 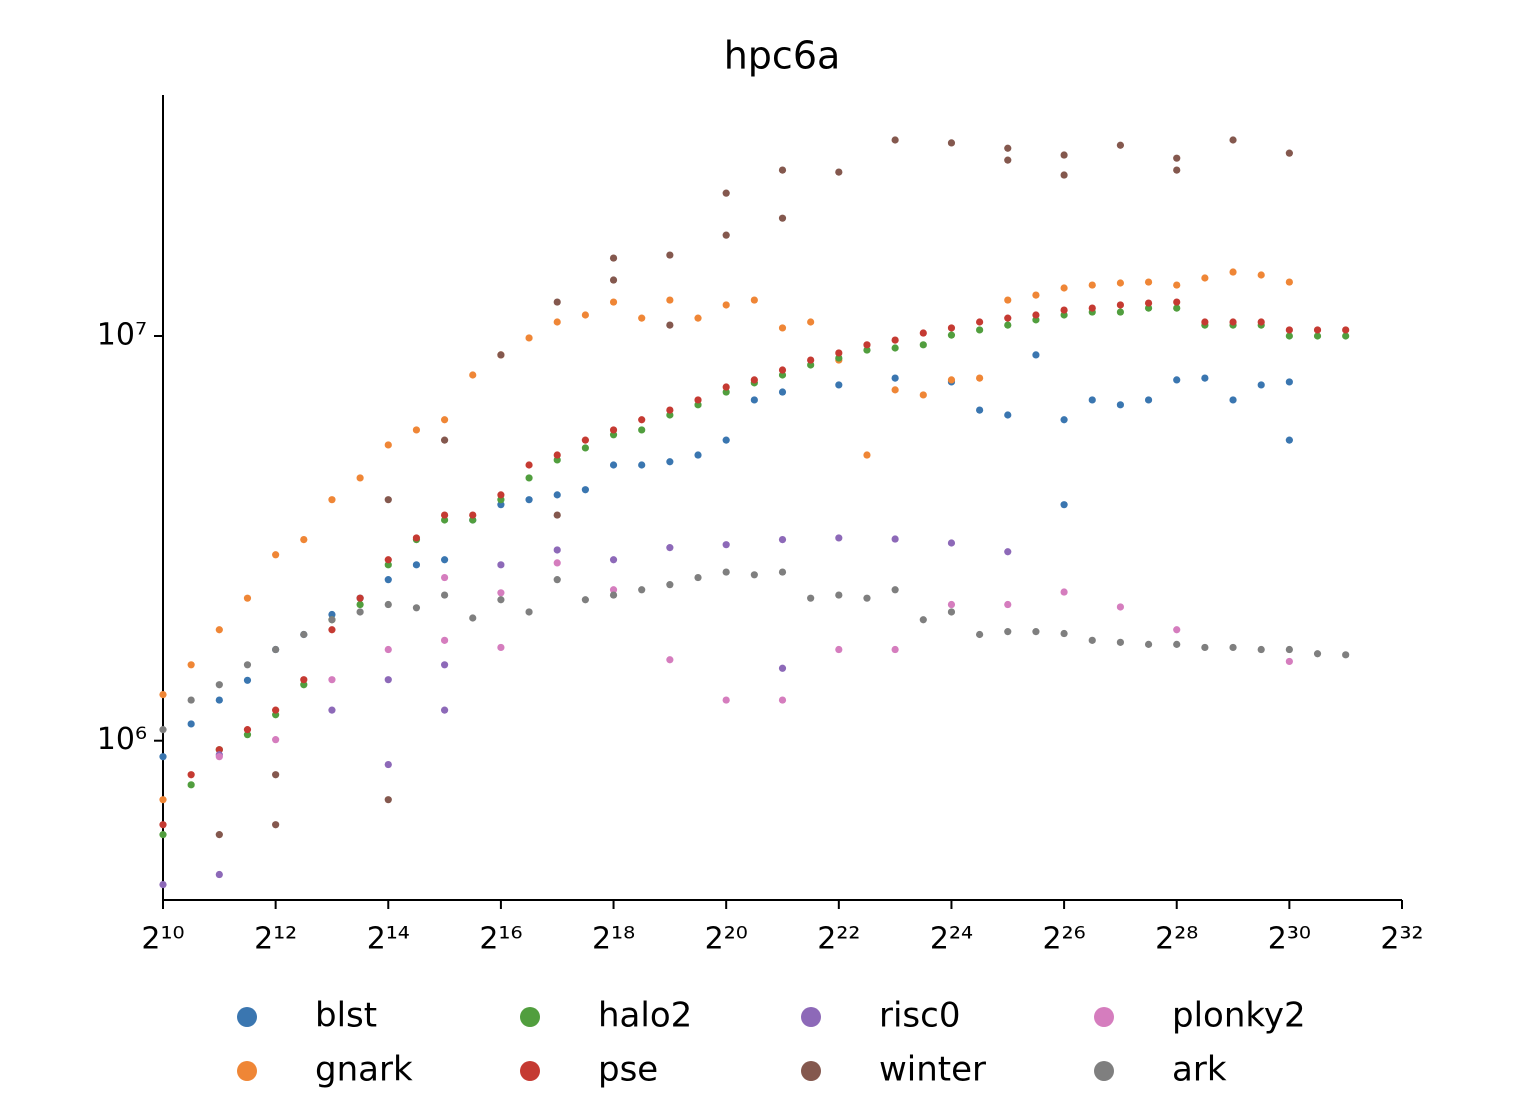 What do you see at coordinates (628, 1070) in the screenshot?
I see `legend-label: pse` at bounding box center [628, 1070].